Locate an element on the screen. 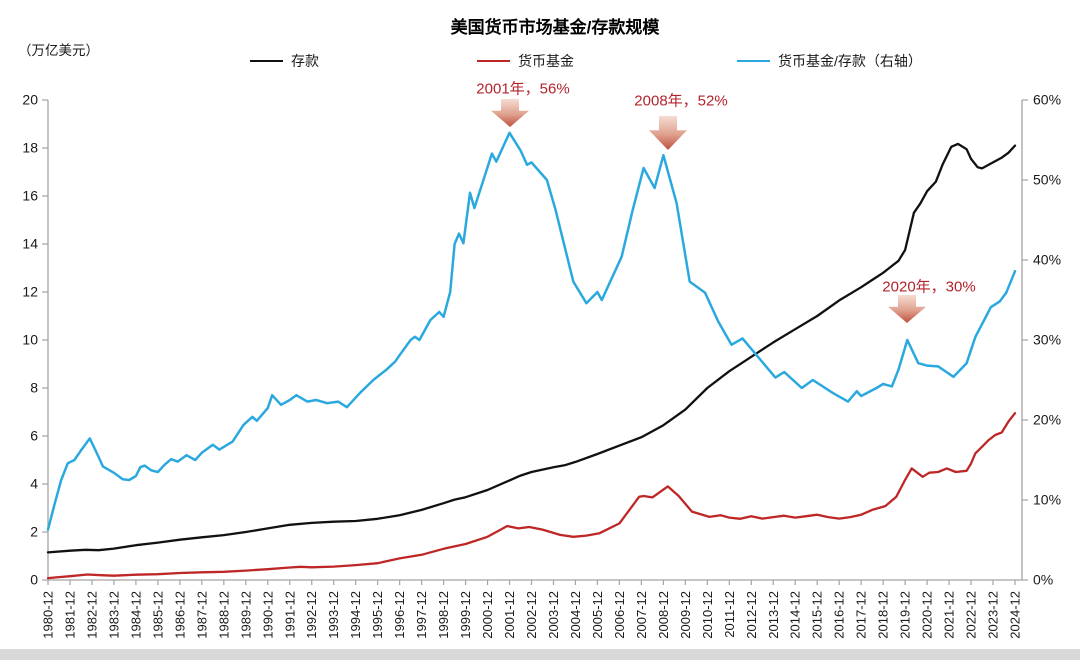  left-axis-tick-label: 12 is located at coordinates (30, 292).